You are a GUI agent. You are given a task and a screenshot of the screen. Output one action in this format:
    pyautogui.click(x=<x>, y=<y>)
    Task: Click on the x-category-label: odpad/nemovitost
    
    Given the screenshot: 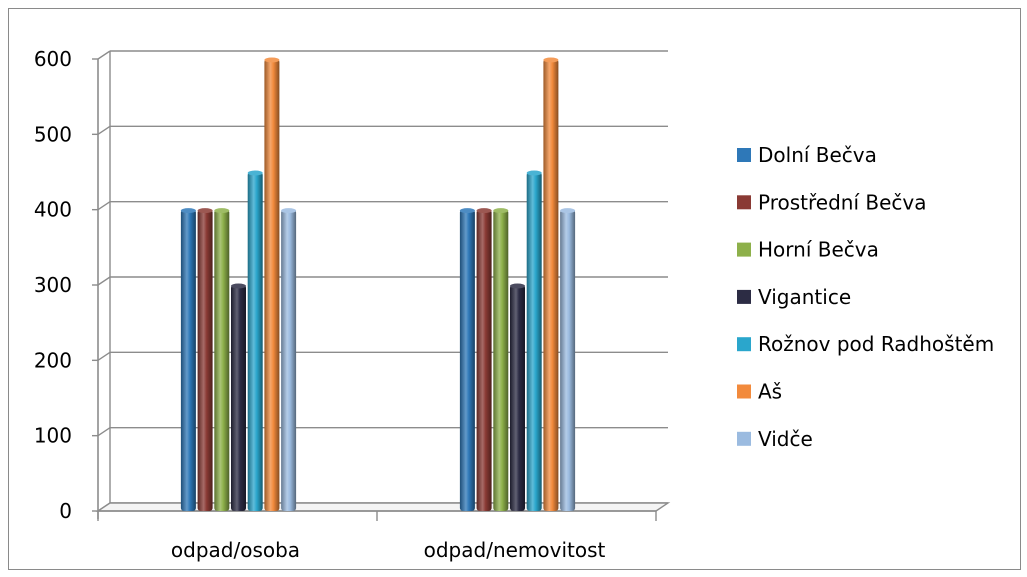 What is the action you would take?
    pyautogui.click(x=515, y=550)
    